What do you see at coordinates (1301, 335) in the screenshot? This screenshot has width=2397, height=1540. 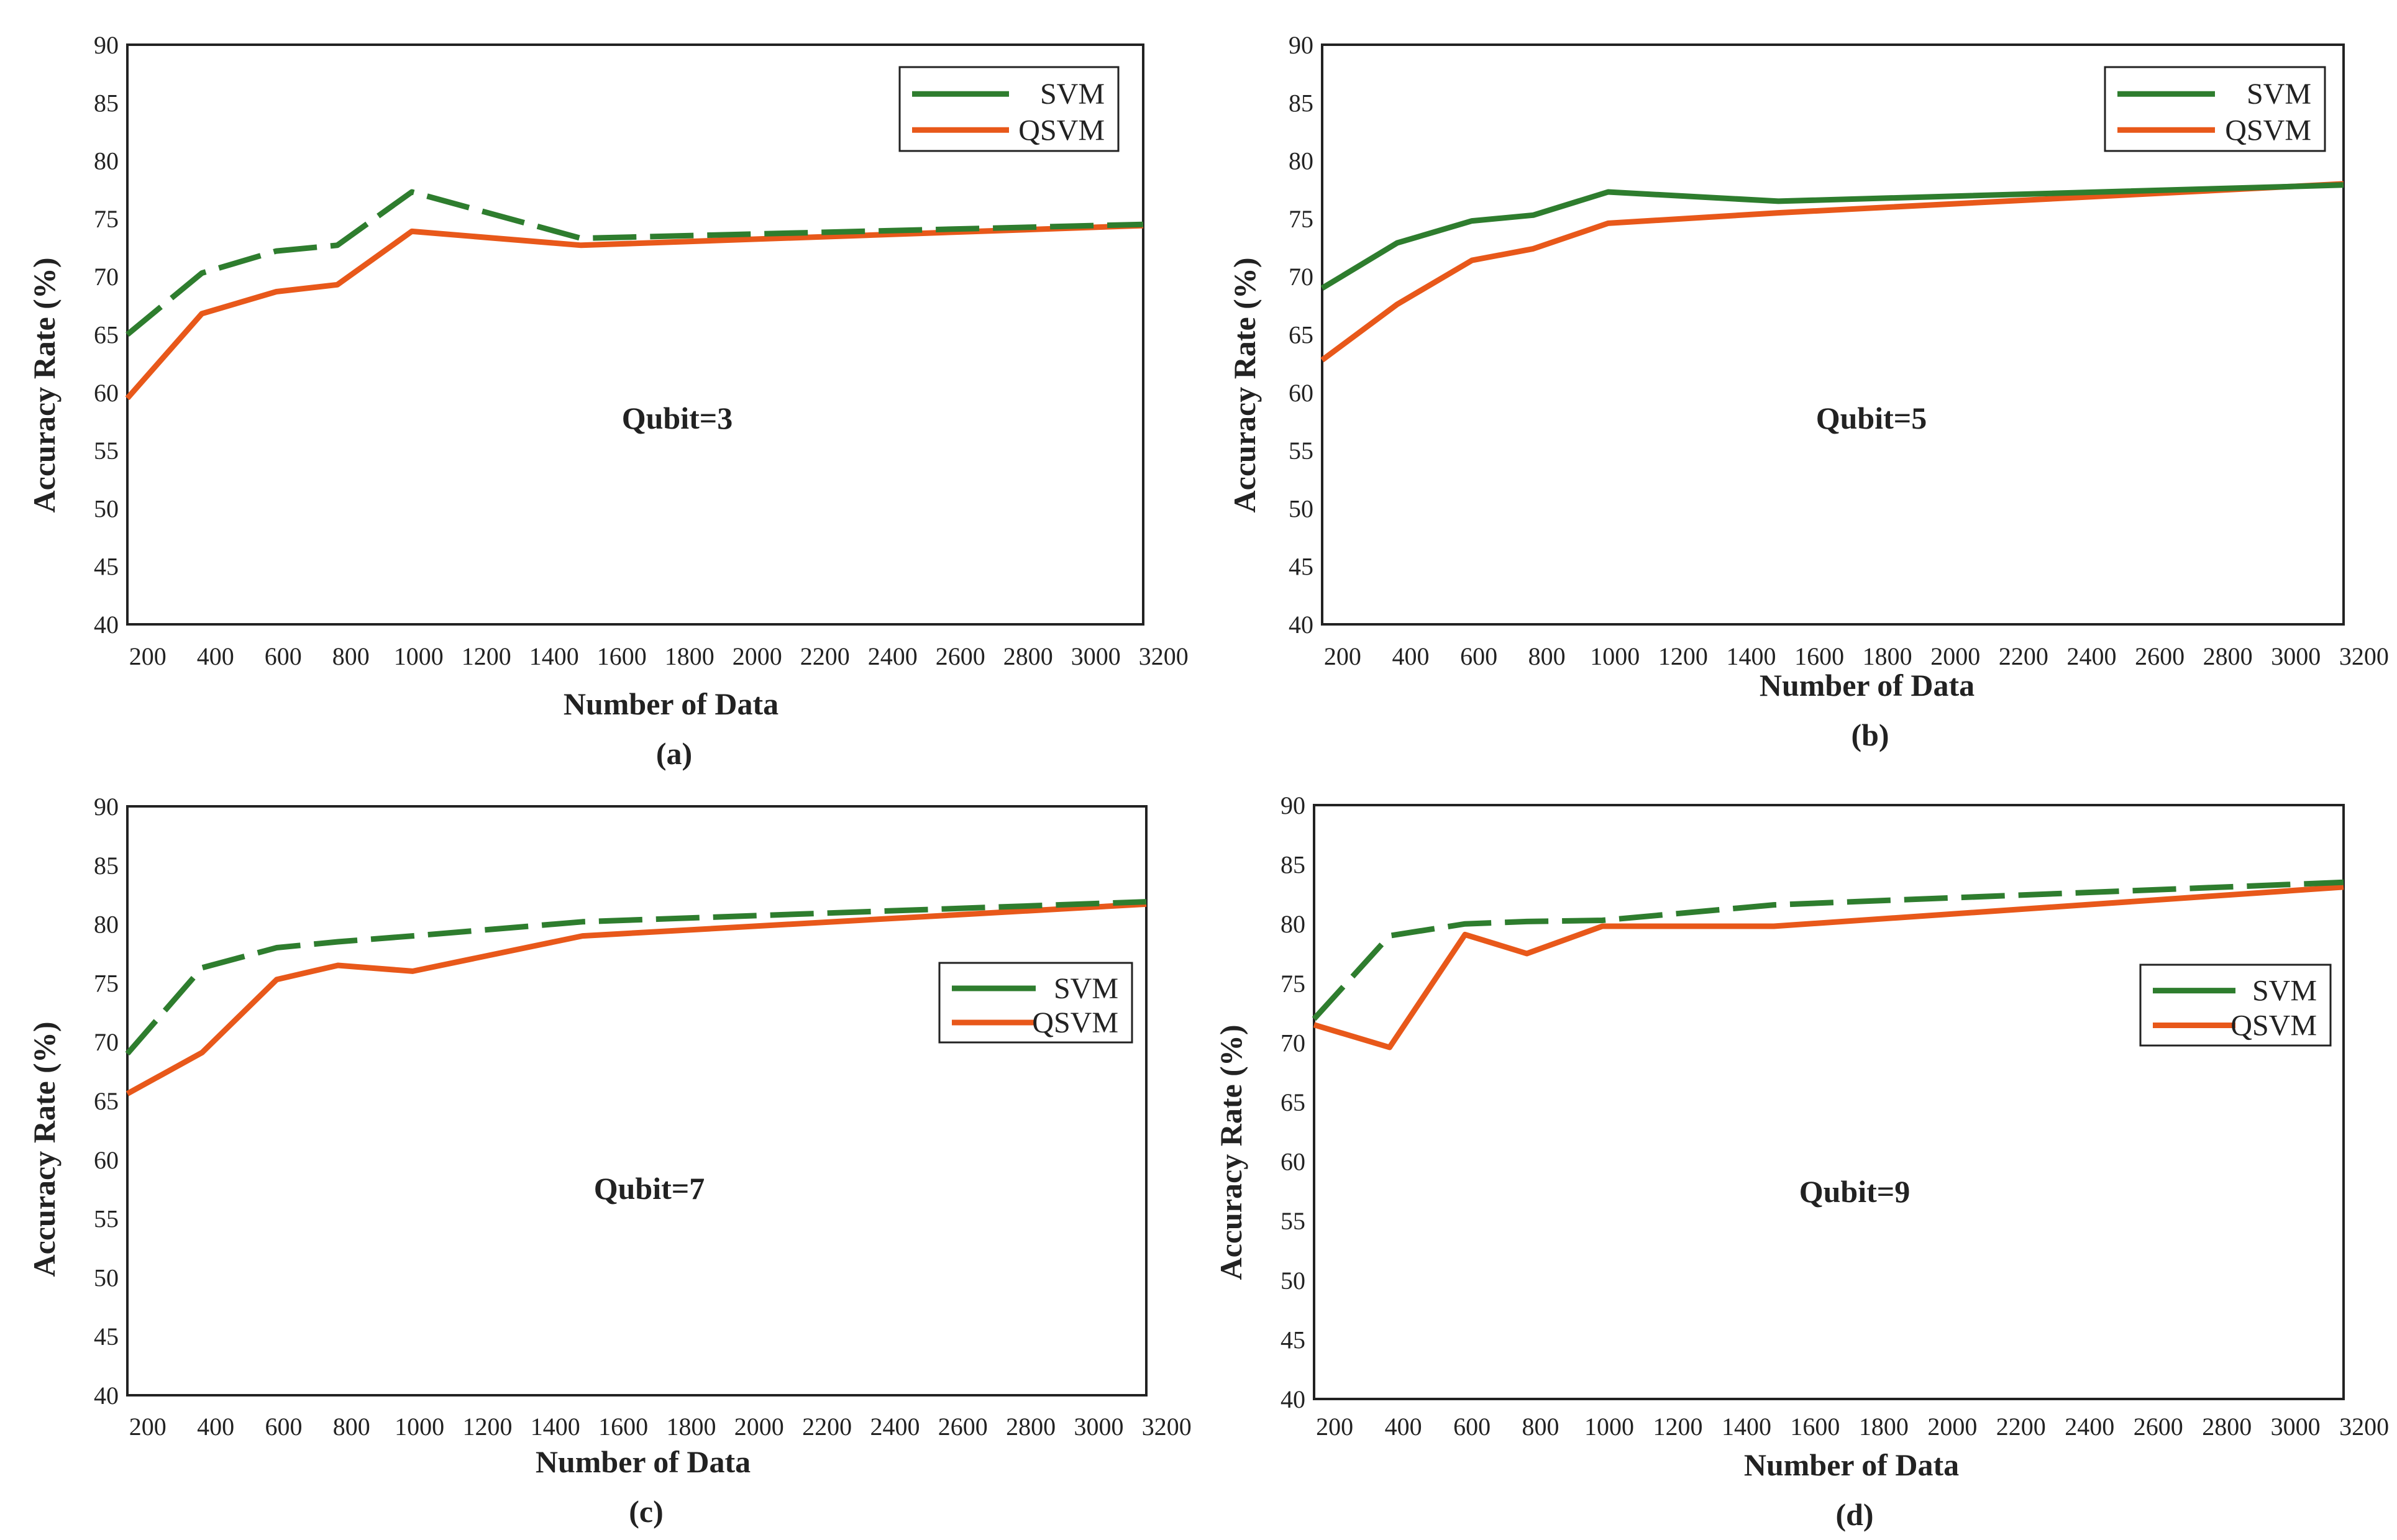 I see `y-tick-label: 65` at bounding box center [1301, 335].